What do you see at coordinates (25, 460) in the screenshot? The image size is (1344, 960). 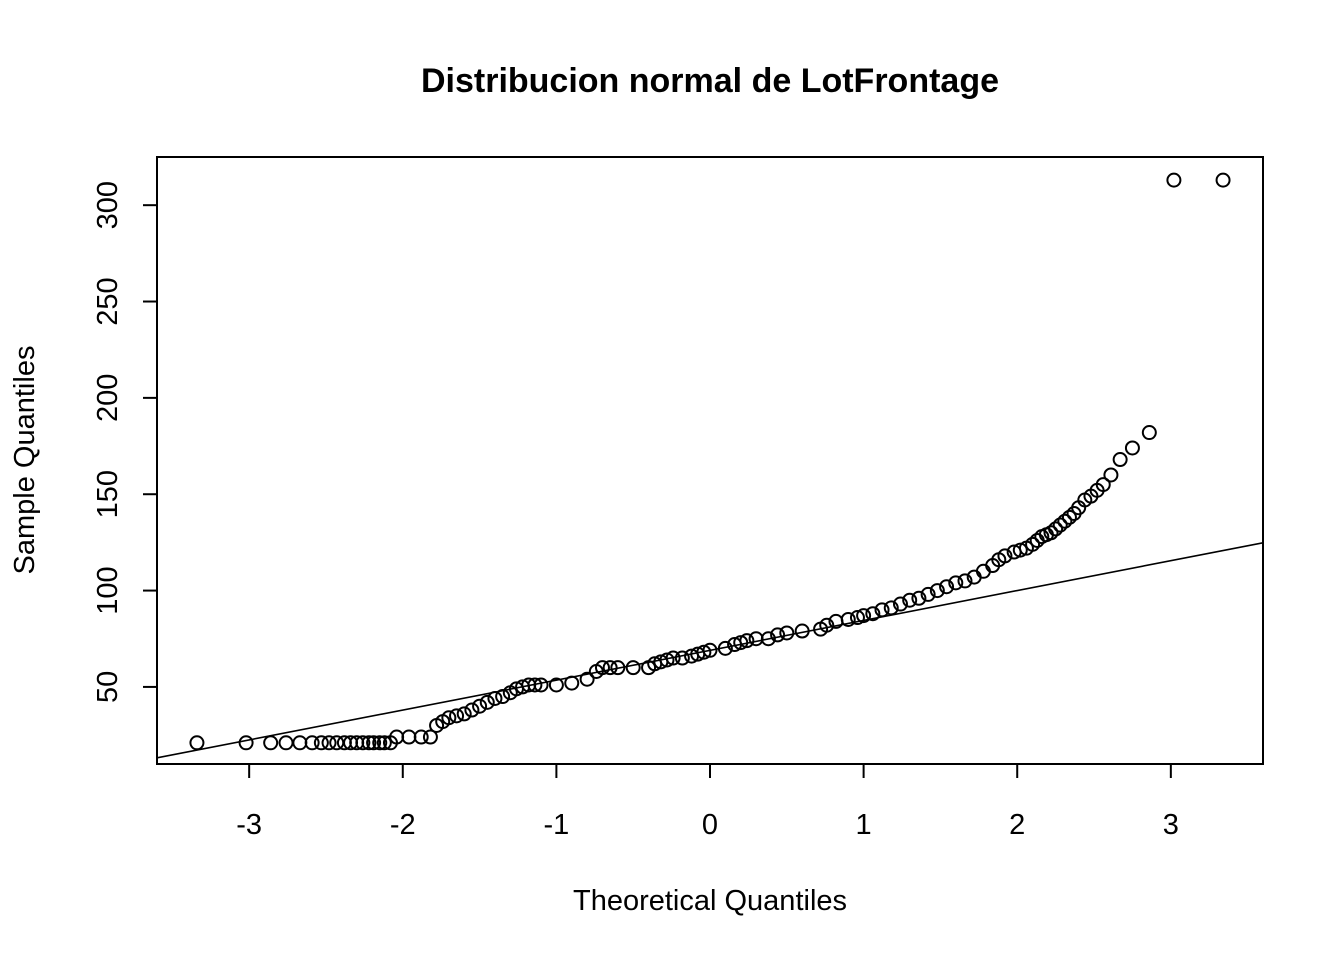 I see `y-axis-label: Sample Quantiles` at bounding box center [25, 460].